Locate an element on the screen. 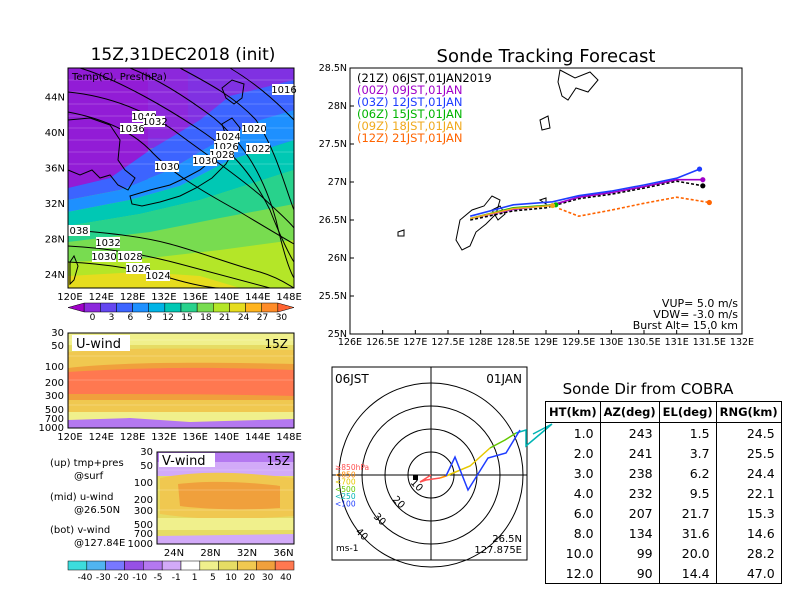 This screenshot has height=612, width=792. pressure-tick-label: 50 is located at coordinates (57, 346).